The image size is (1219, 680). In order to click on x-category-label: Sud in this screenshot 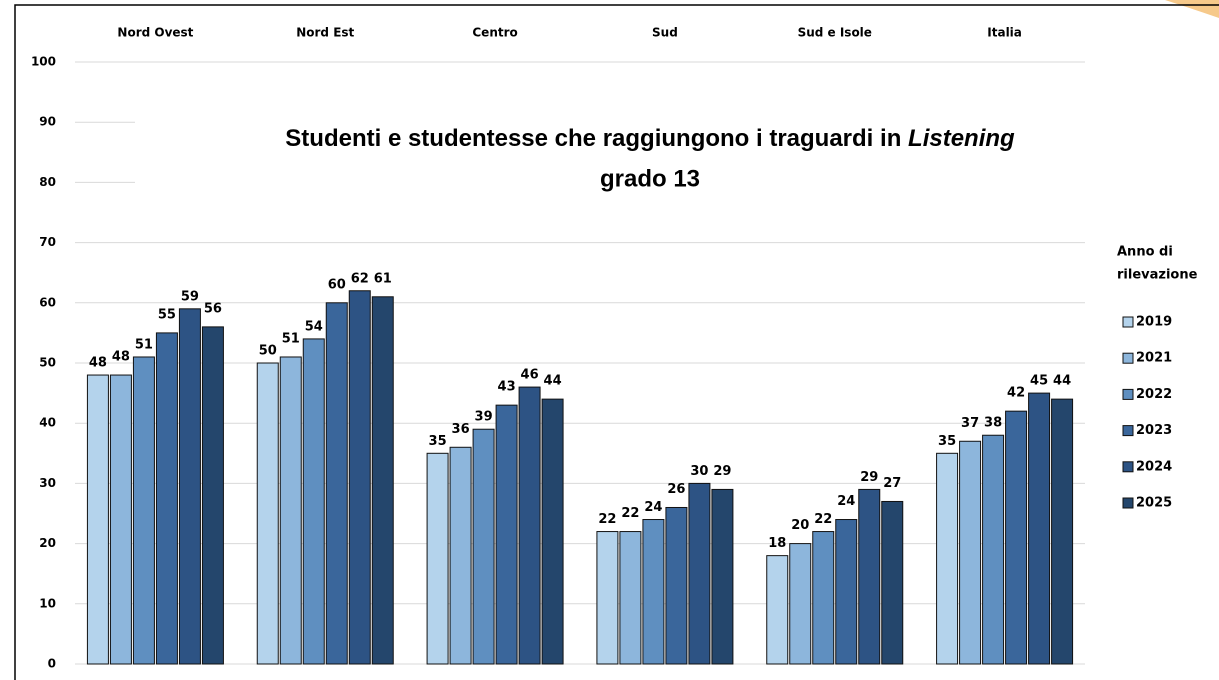, I will do `click(665, 33)`.